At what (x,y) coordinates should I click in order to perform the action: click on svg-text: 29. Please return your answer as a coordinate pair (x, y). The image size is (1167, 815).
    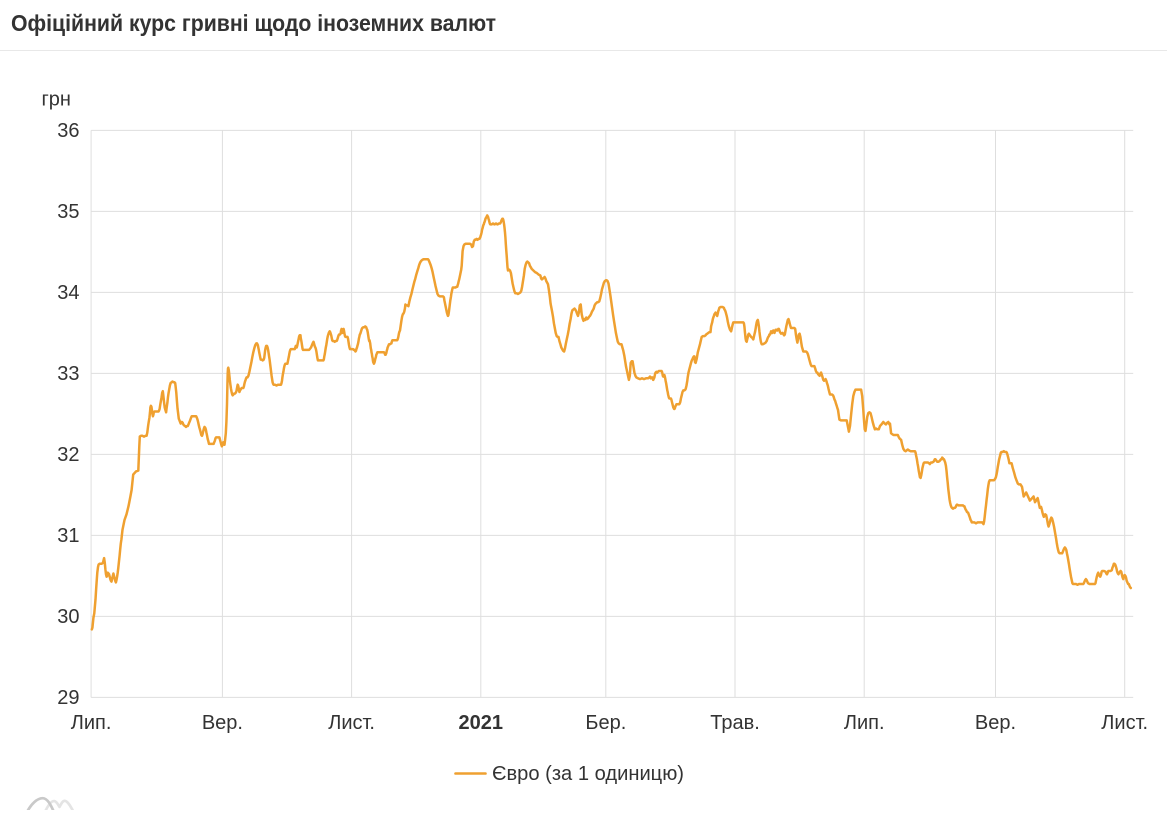
    Looking at the image, I should click on (68, 698).